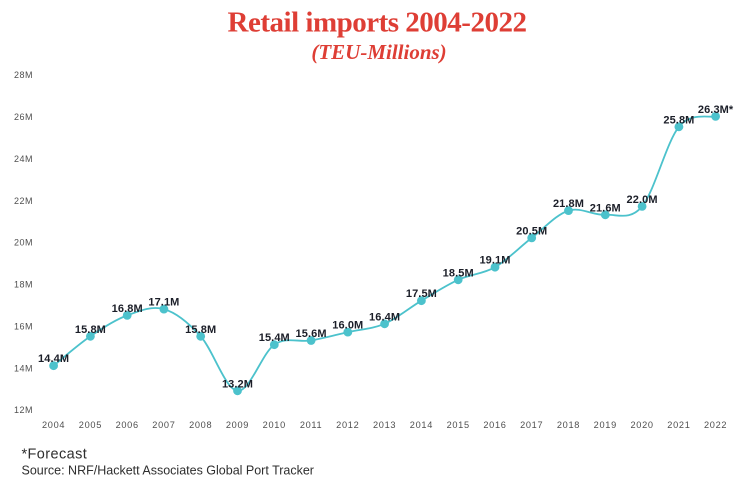  What do you see at coordinates (494, 261) in the screenshot?
I see `svg-text: 19.1M` at bounding box center [494, 261].